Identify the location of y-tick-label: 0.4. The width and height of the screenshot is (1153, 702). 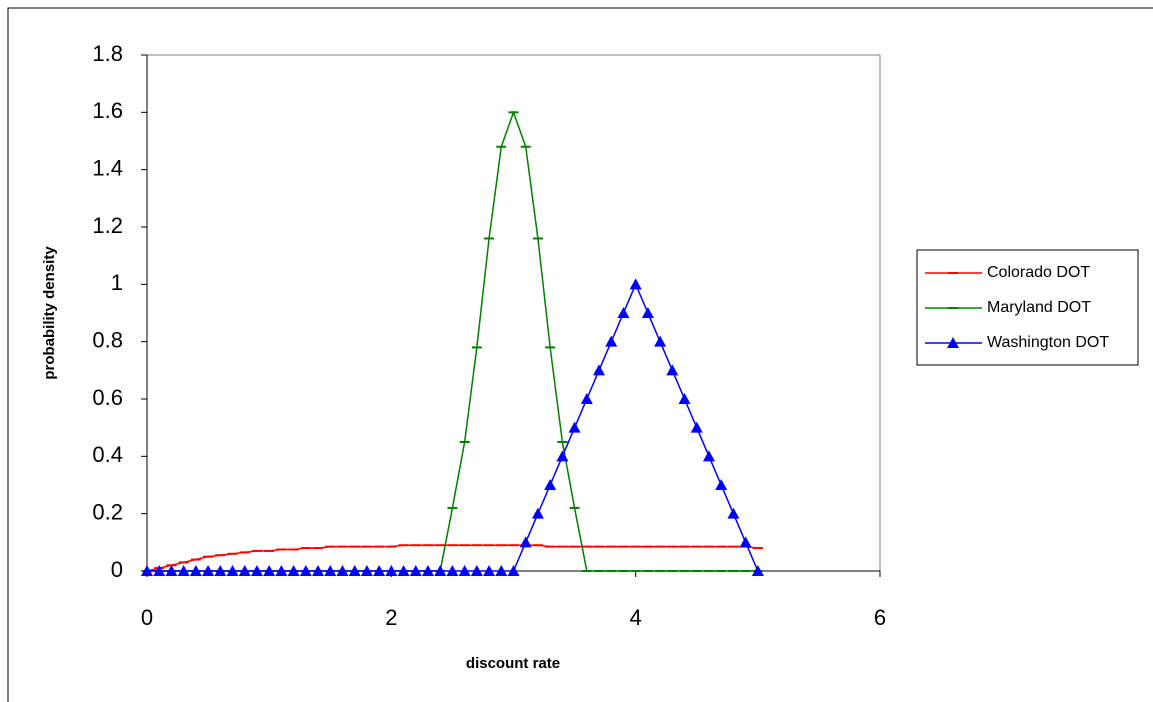
(107, 454).